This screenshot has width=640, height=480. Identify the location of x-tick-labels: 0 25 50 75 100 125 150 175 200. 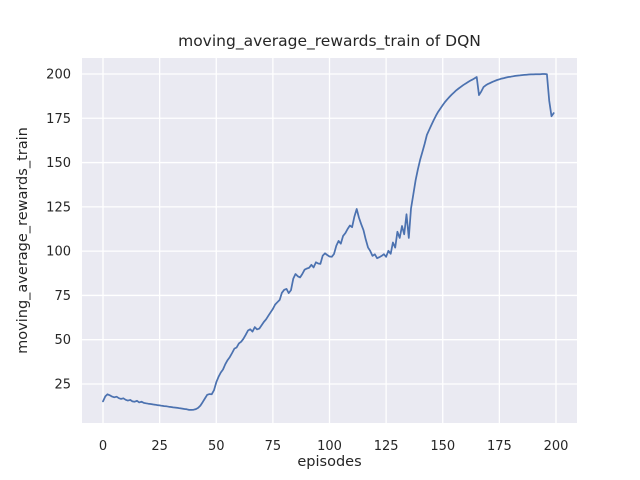
(334, 446).